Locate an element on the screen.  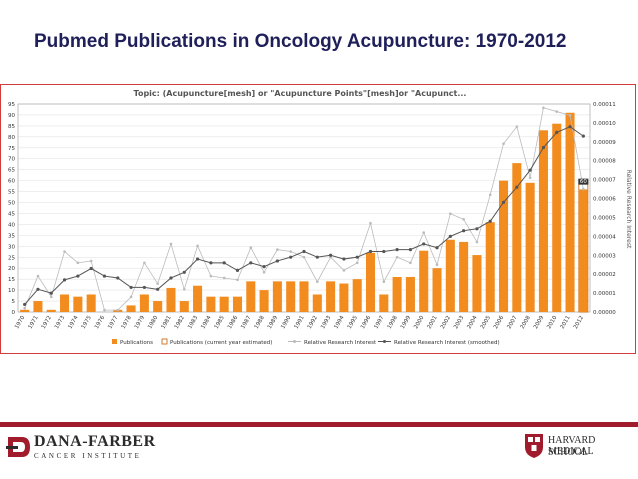
right-tick-label: 0.00003 is located at coordinates (604, 256).